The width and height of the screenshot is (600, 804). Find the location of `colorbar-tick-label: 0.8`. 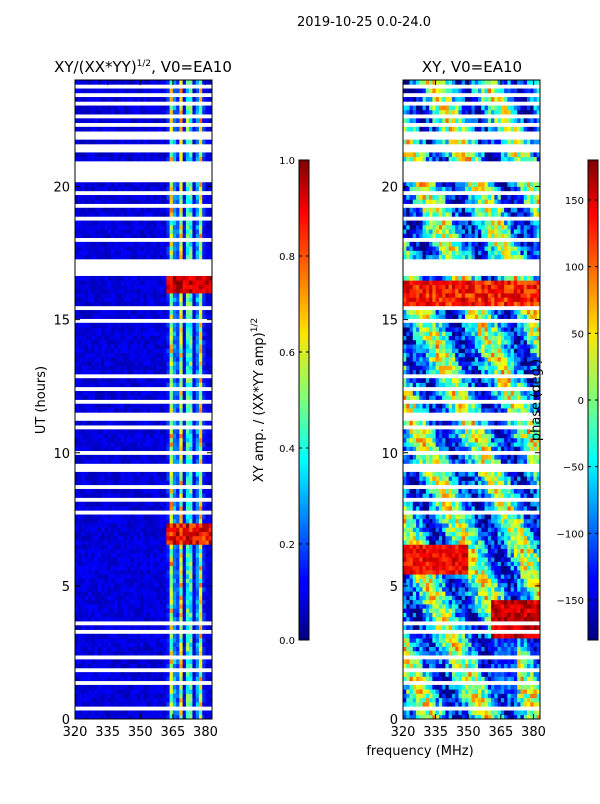

colorbar-tick-label: 0.8 is located at coordinates (287, 257).